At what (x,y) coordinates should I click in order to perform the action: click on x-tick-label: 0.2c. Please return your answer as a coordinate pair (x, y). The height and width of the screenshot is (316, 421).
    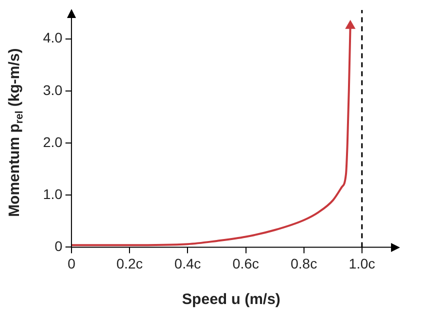
    Looking at the image, I should click on (129, 263).